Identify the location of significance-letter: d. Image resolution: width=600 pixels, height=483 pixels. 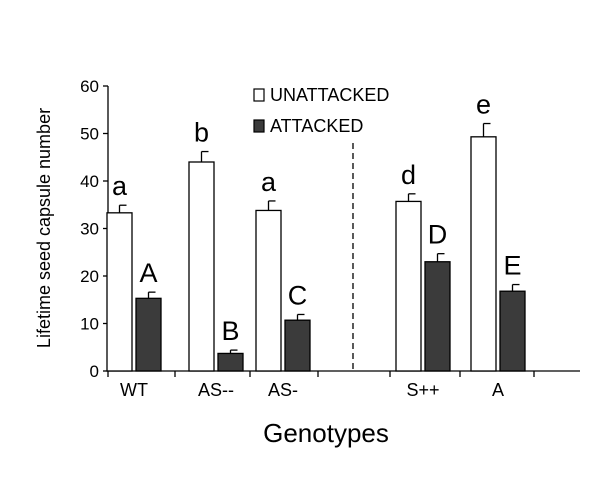
(408, 175).